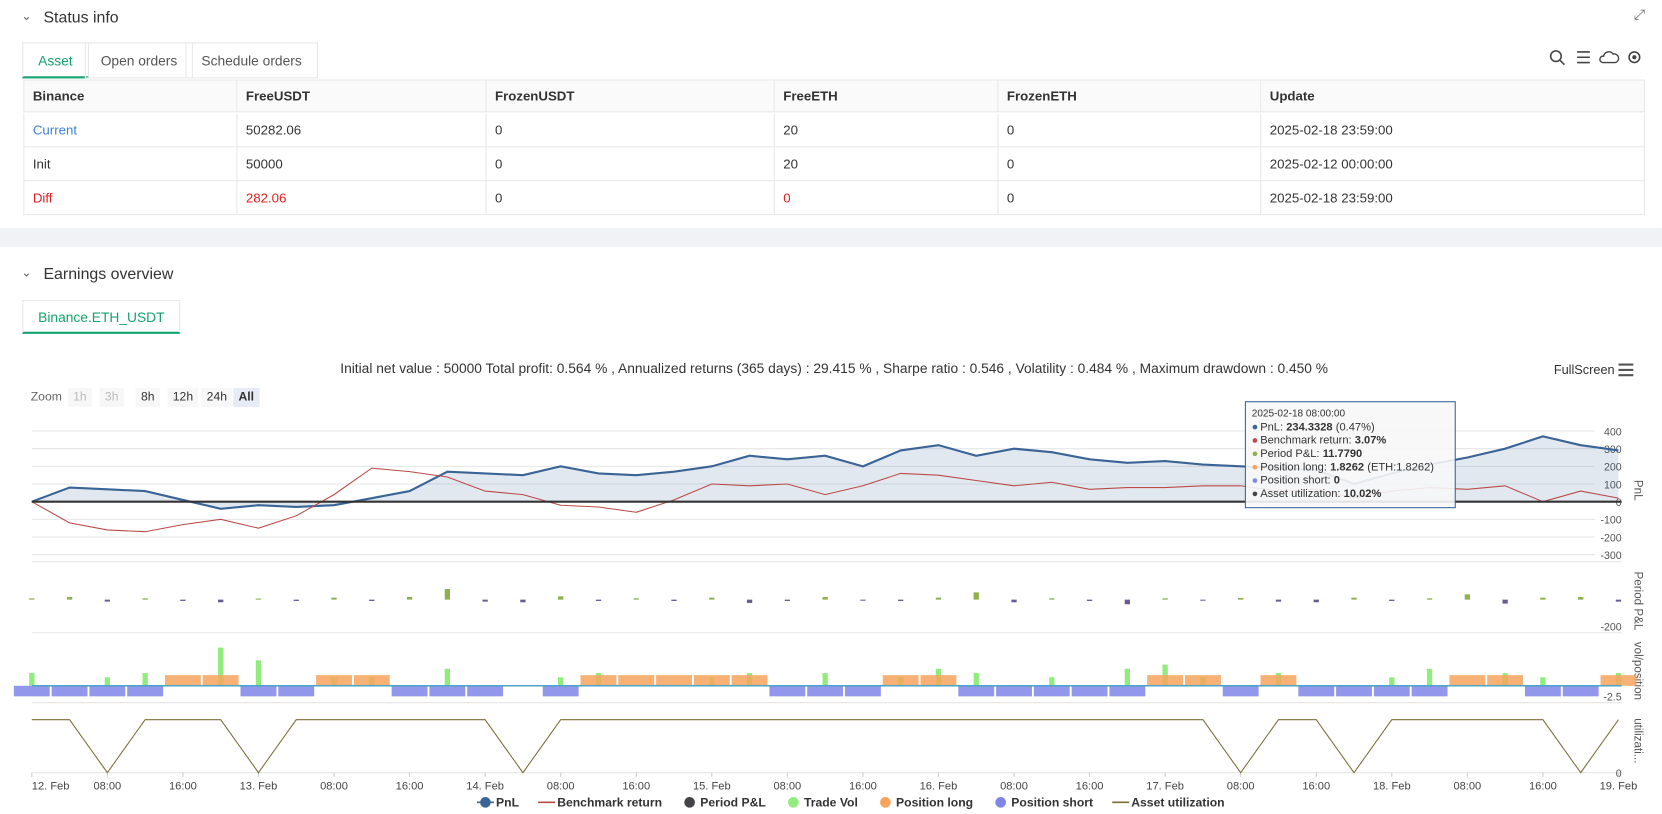  What do you see at coordinates (79, 397) in the screenshot?
I see `zoom-button: 1h` at bounding box center [79, 397].